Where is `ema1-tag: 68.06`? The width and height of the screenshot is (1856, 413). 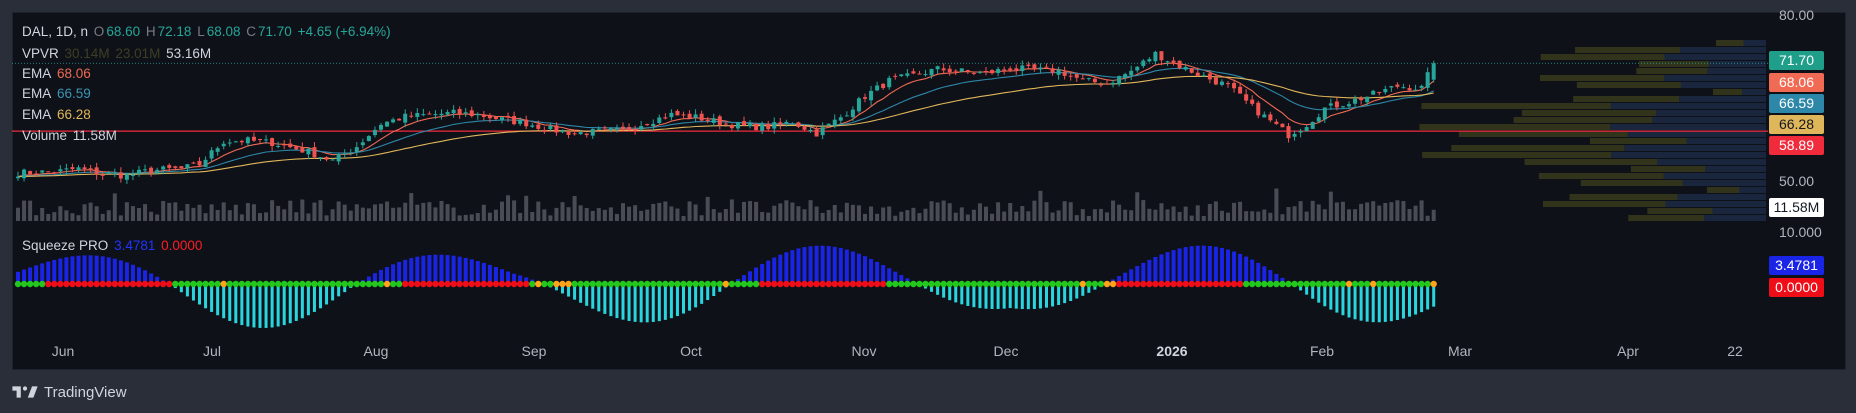 ema1-tag: 68.06 is located at coordinates (1796, 82).